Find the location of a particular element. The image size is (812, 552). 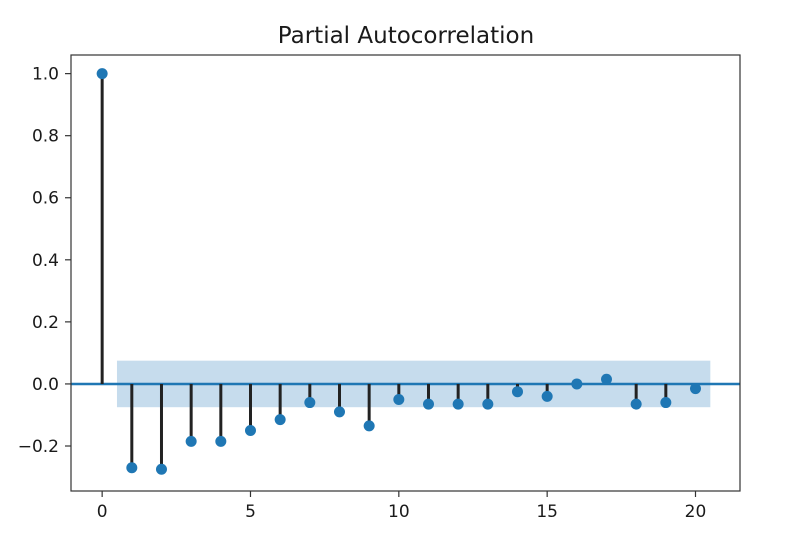

y-tick-label: 0.8 is located at coordinates (45, 137).